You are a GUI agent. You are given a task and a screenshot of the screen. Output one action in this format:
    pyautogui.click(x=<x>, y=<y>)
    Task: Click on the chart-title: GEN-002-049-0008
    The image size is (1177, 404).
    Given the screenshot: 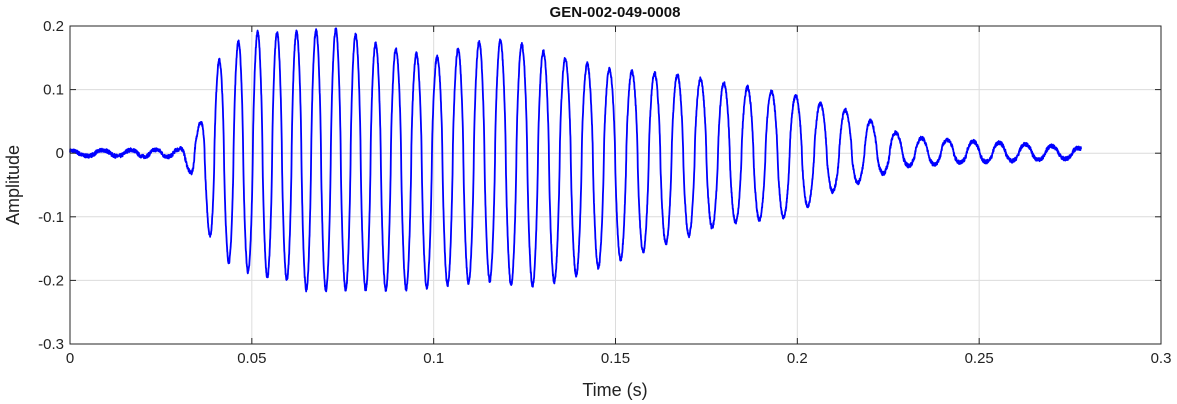 What is the action you would take?
    pyautogui.click(x=615, y=12)
    